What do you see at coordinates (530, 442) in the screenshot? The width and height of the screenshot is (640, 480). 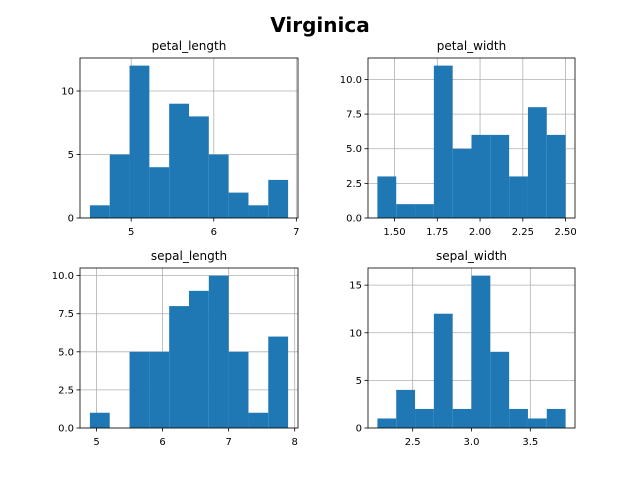 I see `x-tick-label: 3.5` at bounding box center [530, 442].